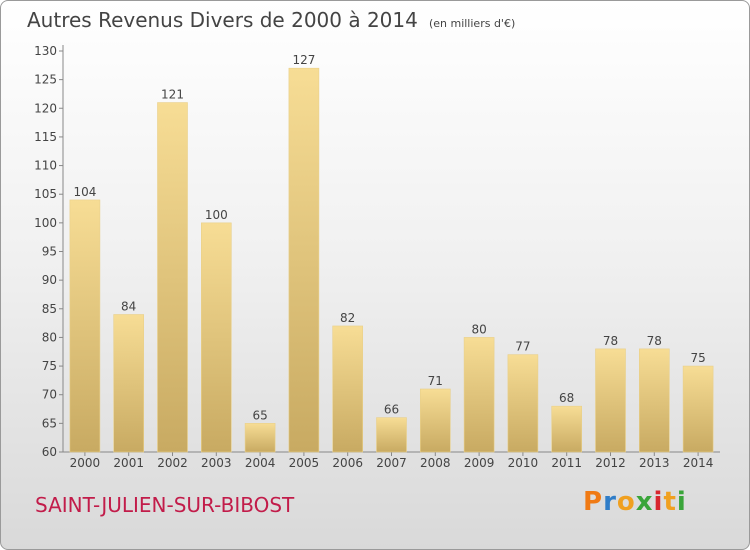  What do you see at coordinates (128, 307) in the screenshot?
I see `bar-value-label: 84` at bounding box center [128, 307].